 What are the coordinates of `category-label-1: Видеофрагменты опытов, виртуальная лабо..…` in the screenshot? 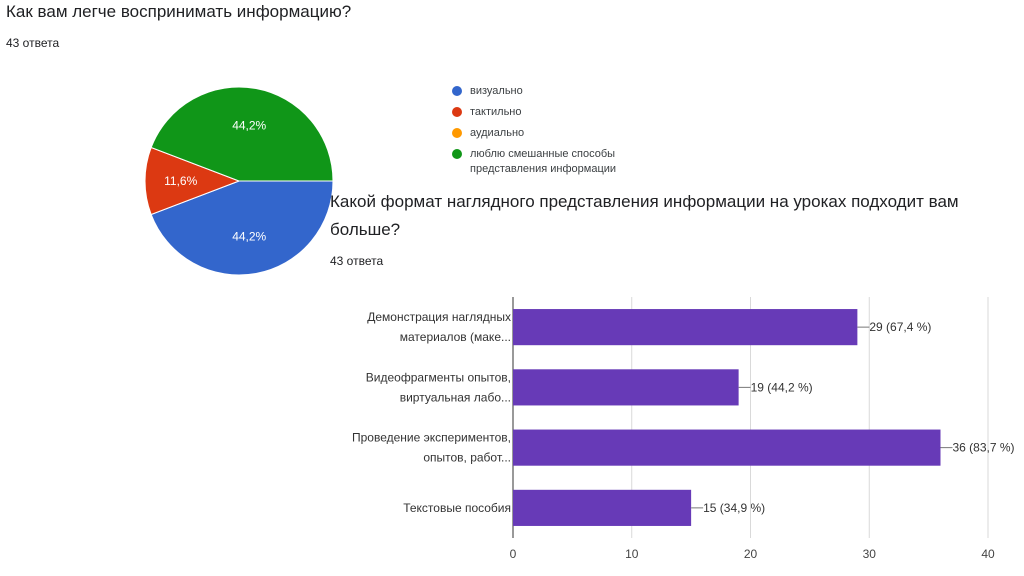 It's located at (438, 387).